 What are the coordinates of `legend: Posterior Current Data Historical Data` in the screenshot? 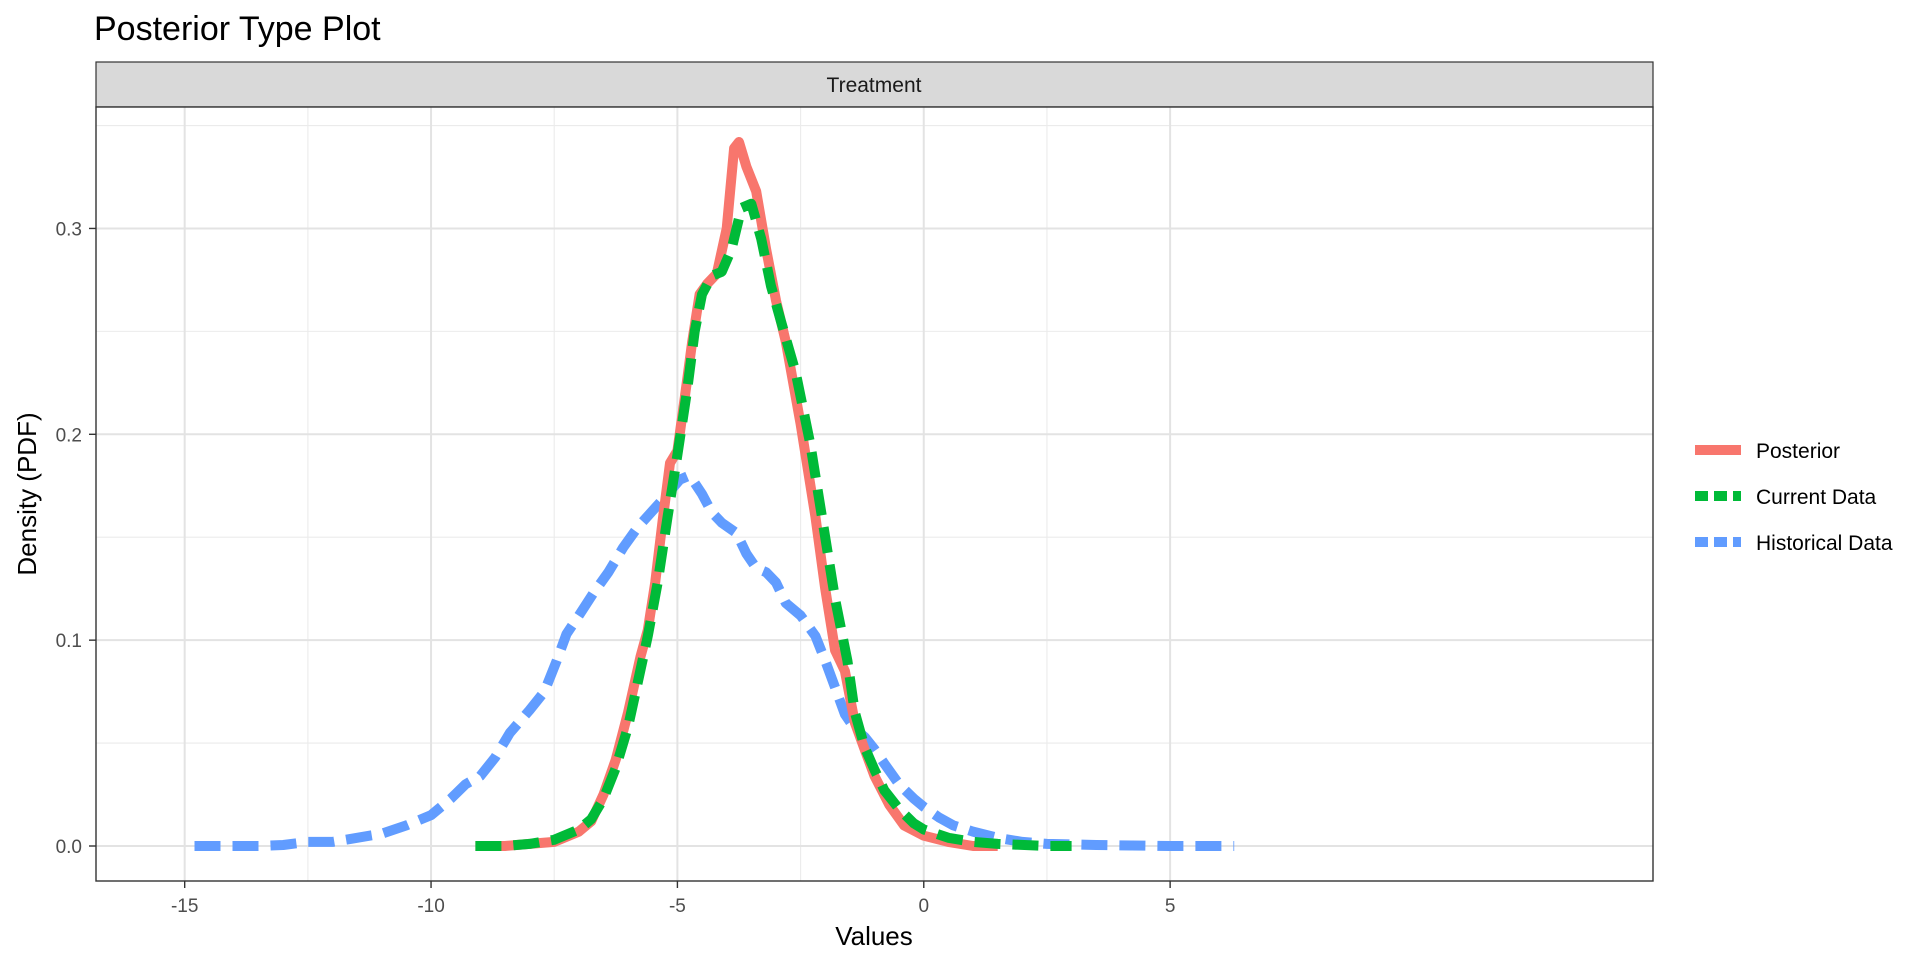 It's located at (1794, 497).